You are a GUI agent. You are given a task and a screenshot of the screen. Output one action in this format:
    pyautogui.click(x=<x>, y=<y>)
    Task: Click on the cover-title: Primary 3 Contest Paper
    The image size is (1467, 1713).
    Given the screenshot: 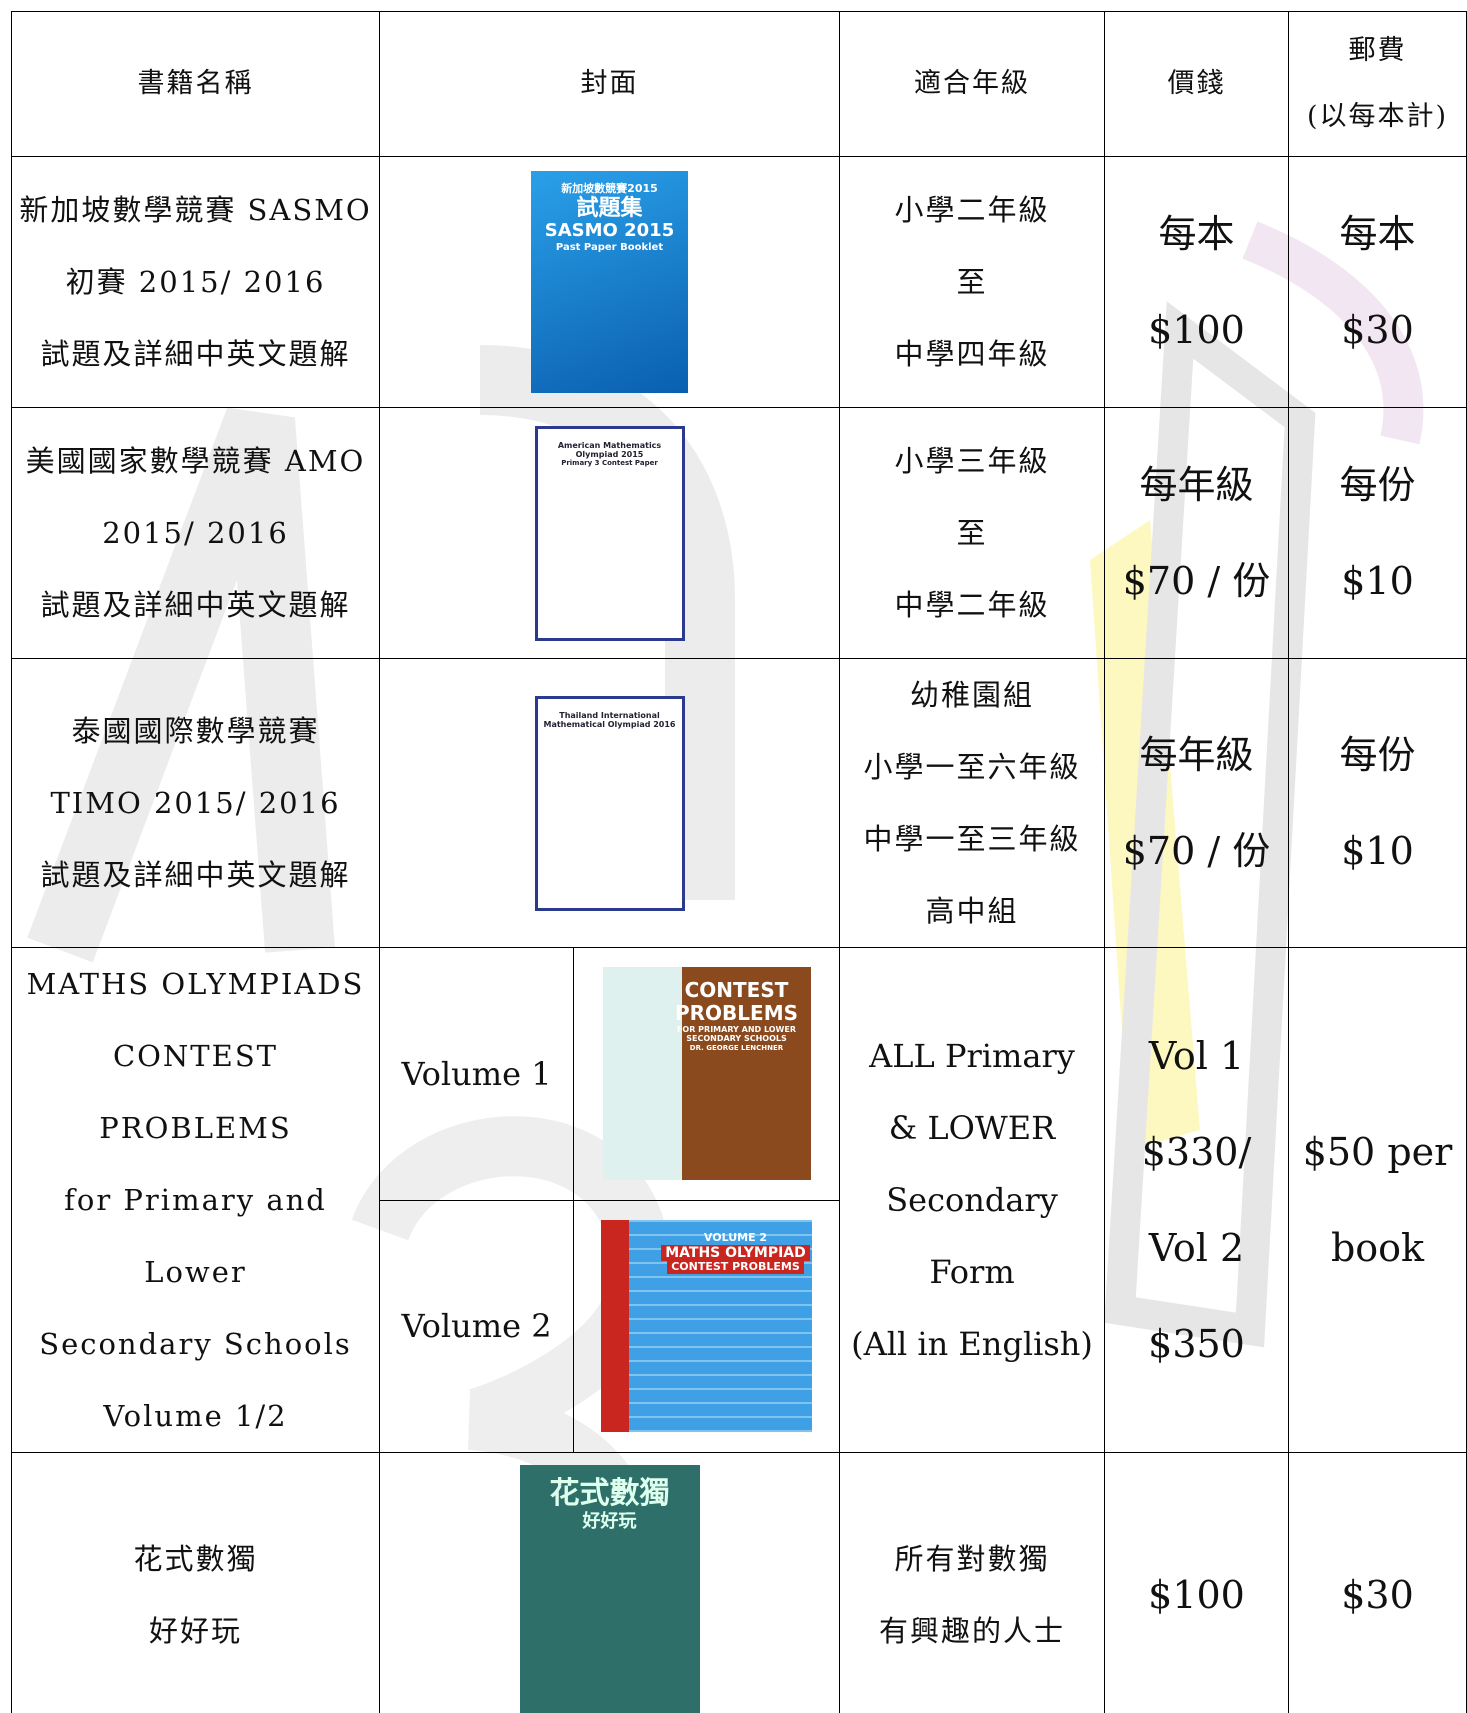 What is the action you would take?
    pyautogui.click(x=609, y=462)
    